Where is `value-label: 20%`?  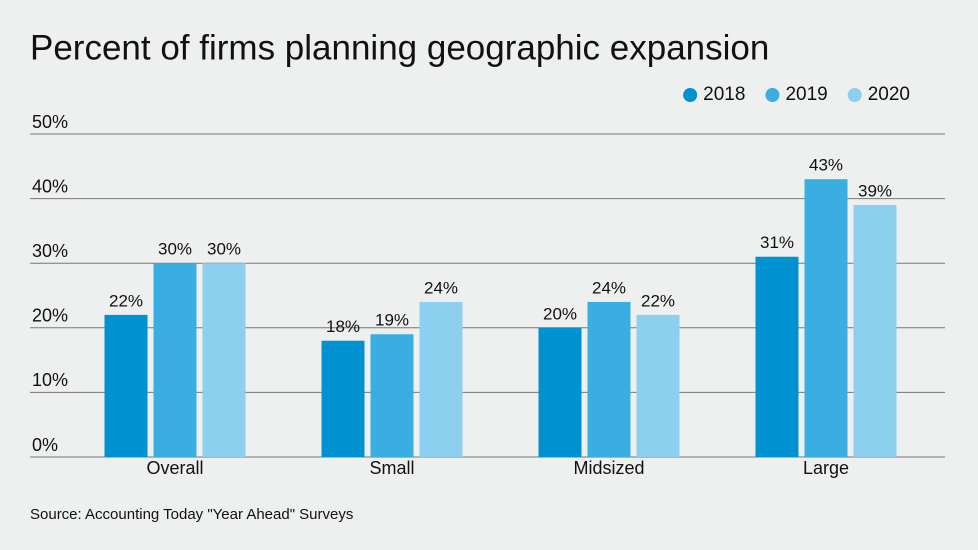 value-label: 20% is located at coordinates (560, 313).